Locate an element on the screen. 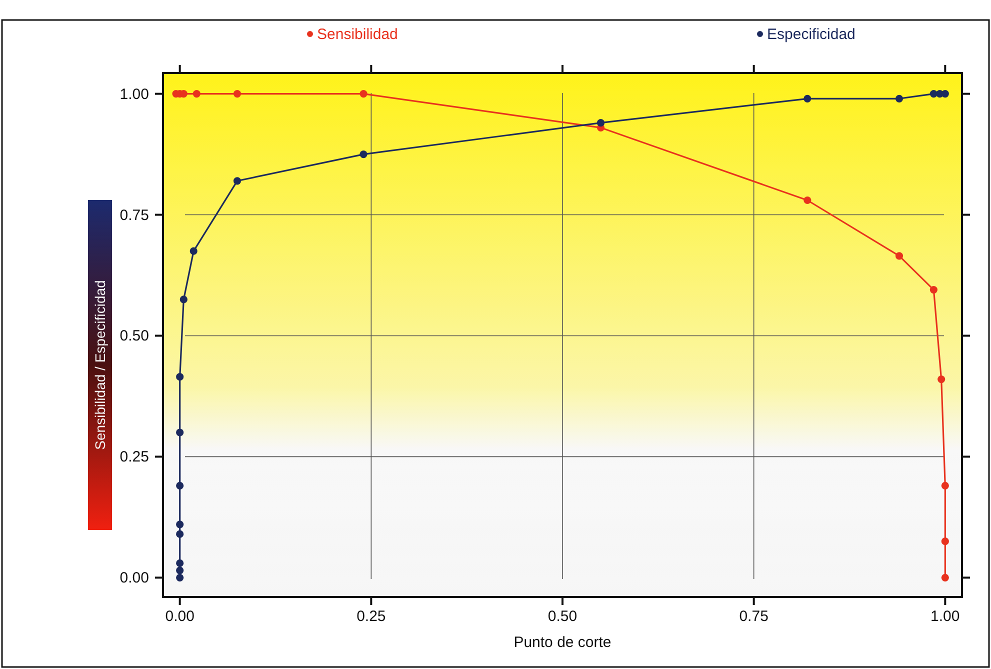  x-tick-label: 0.25 is located at coordinates (371, 616).